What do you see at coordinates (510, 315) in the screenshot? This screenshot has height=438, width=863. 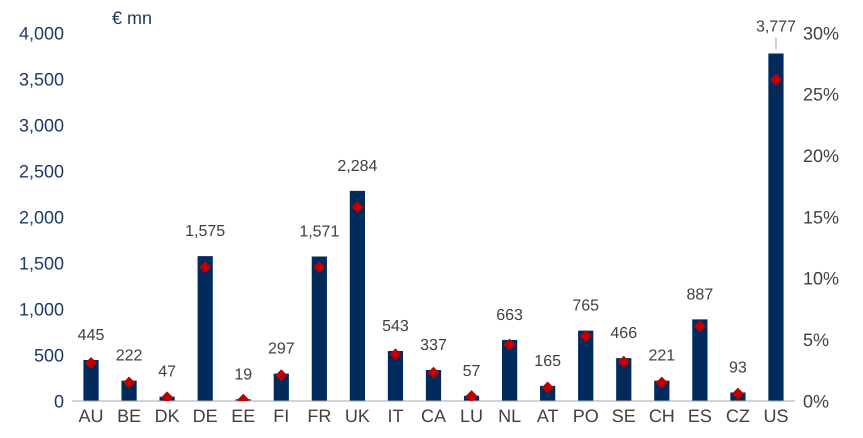 I see `data-label: 663` at bounding box center [510, 315].